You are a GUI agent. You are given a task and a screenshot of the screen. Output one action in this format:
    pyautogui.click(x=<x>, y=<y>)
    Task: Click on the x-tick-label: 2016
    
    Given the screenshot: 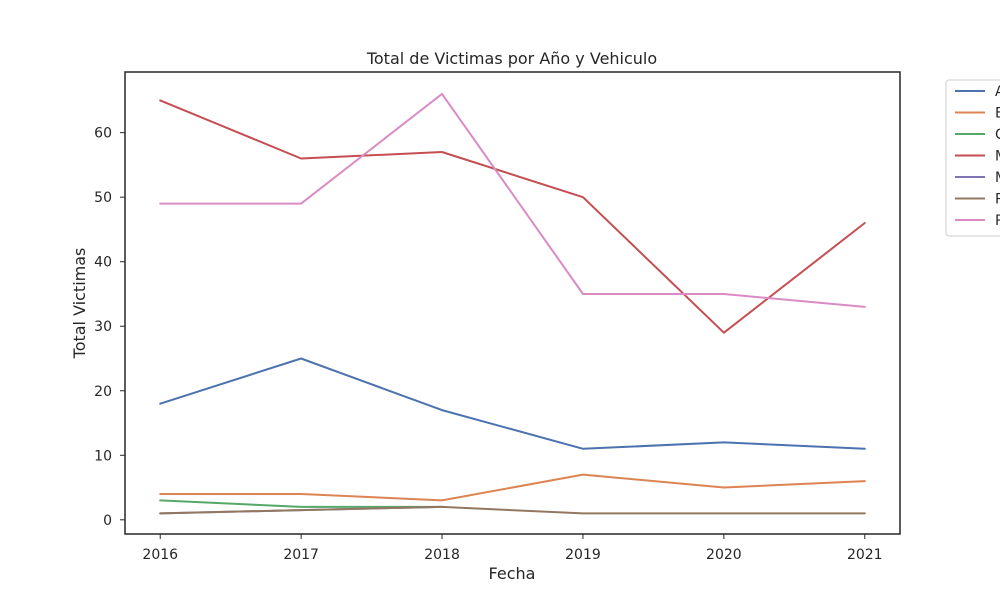 What is the action you would take?
    pyautogui.click(x=160, y=555)
    